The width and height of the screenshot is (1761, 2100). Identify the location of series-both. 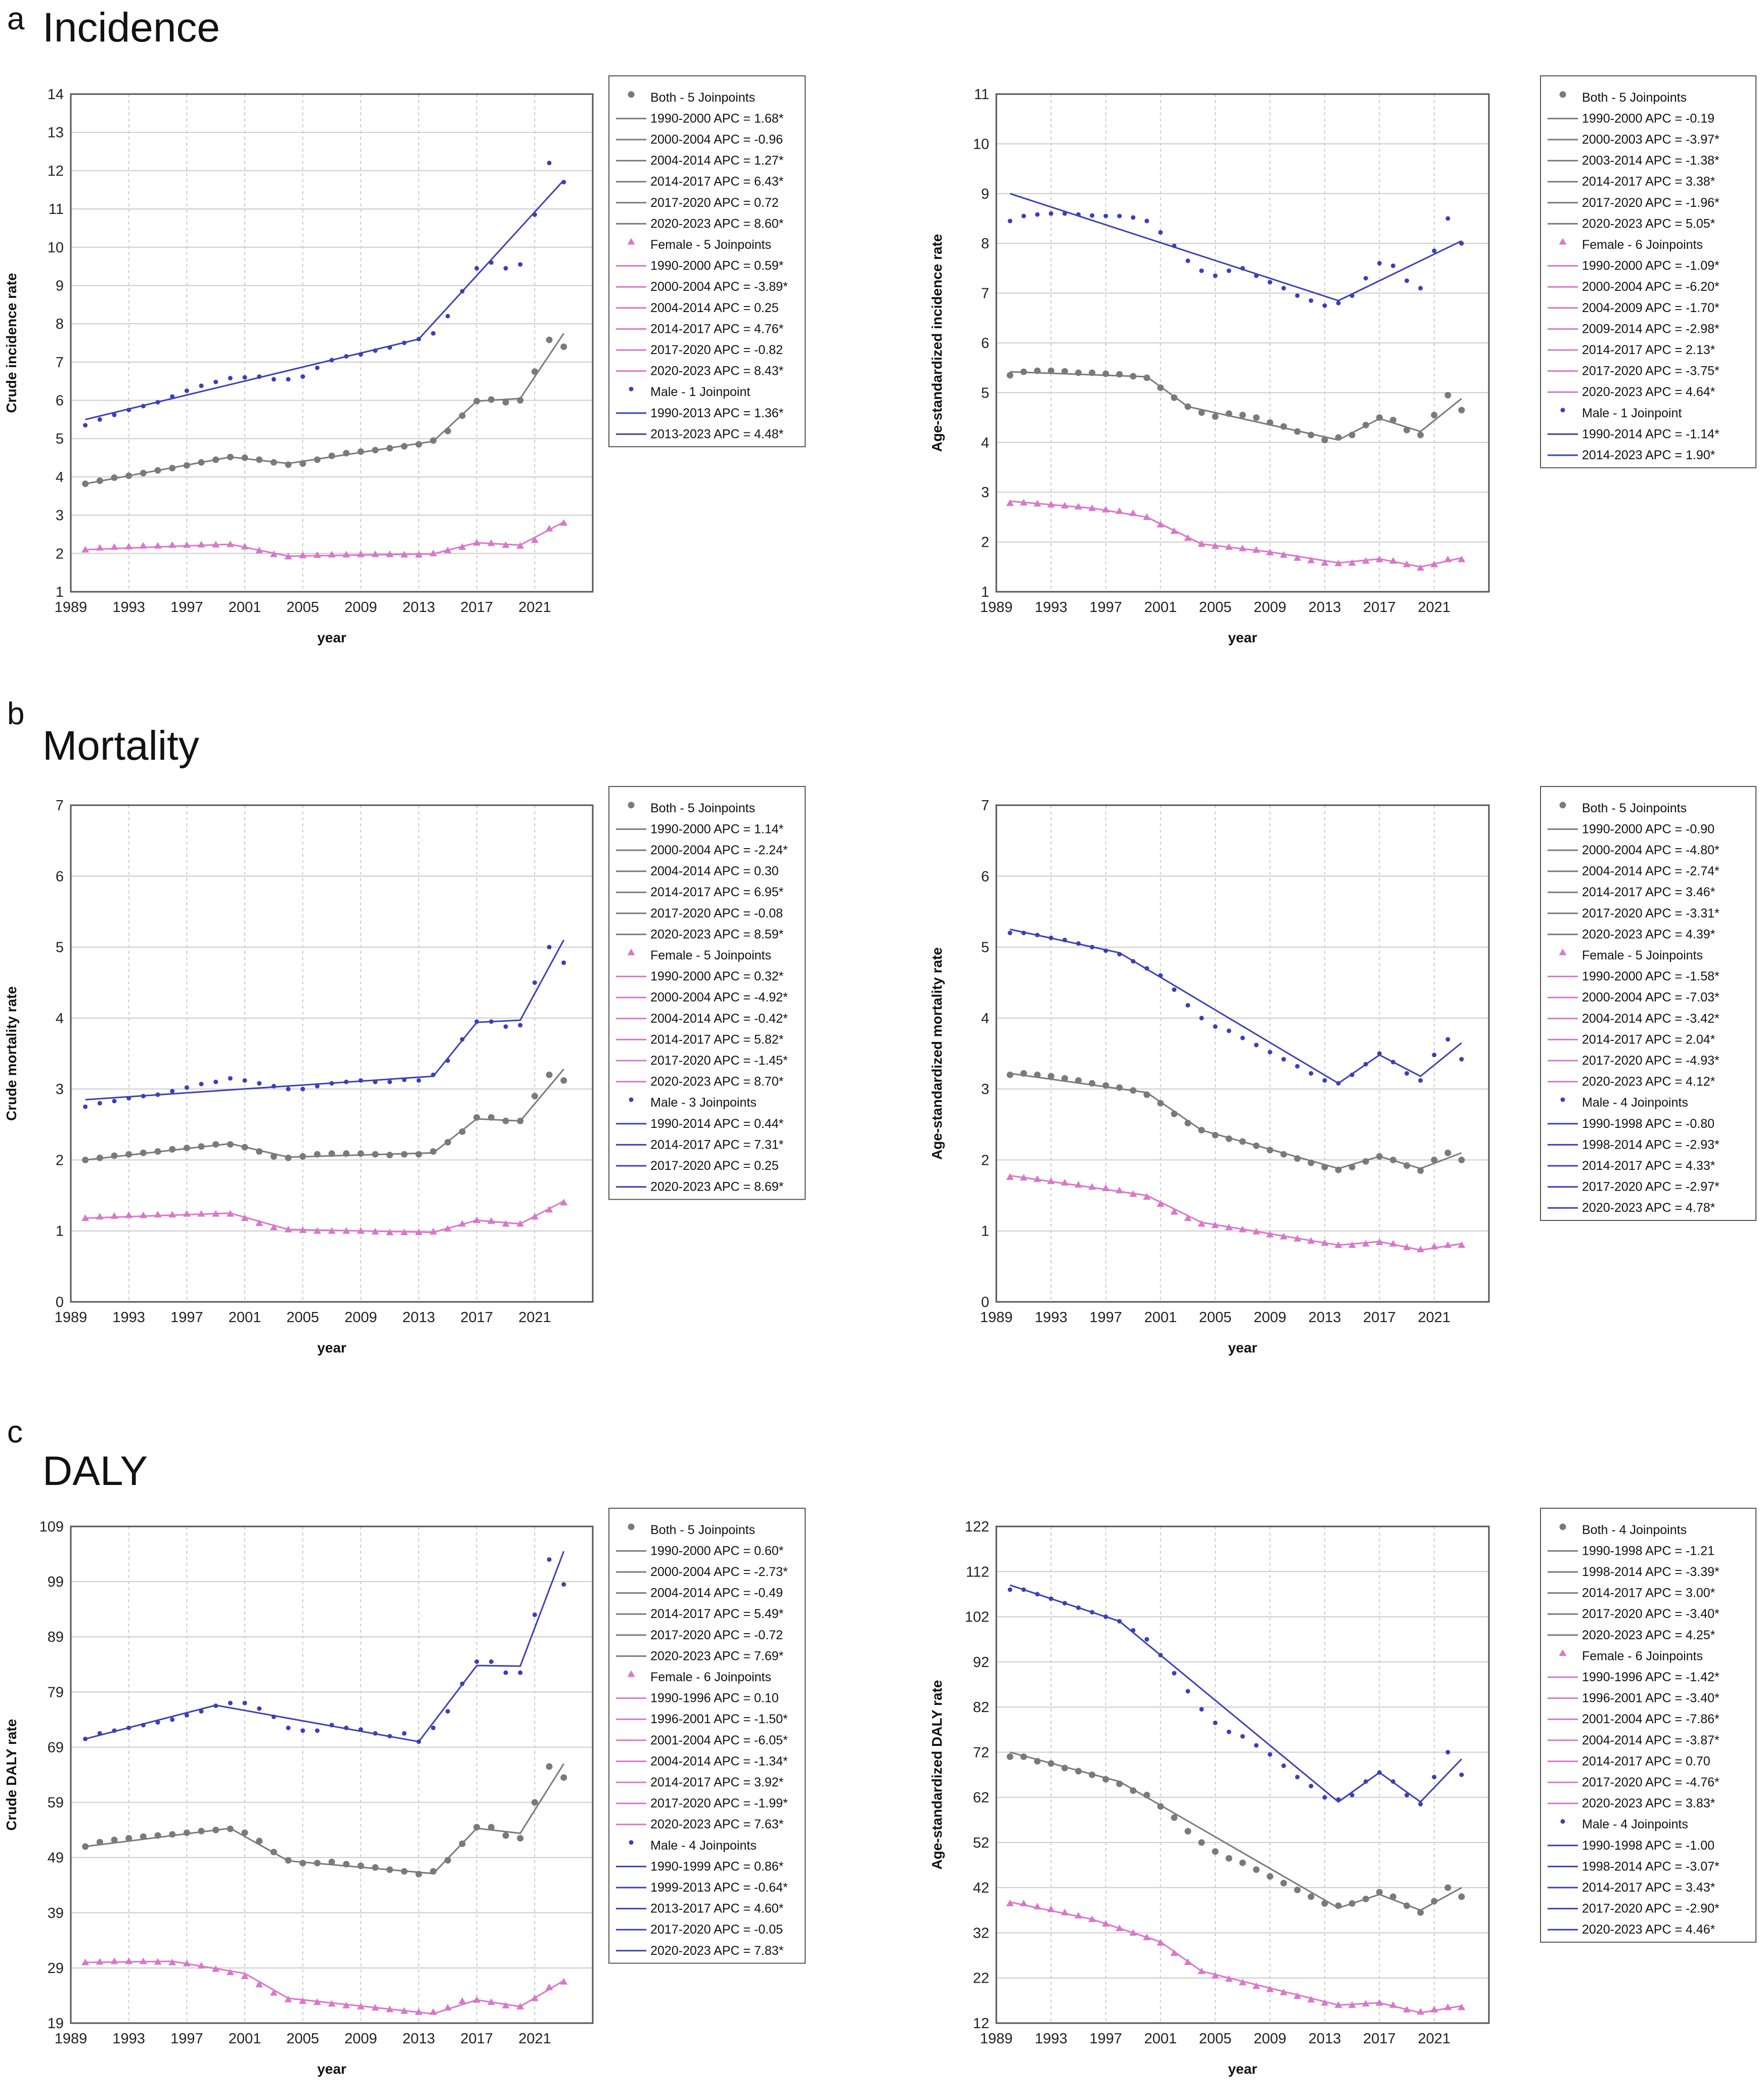
(324, 411).